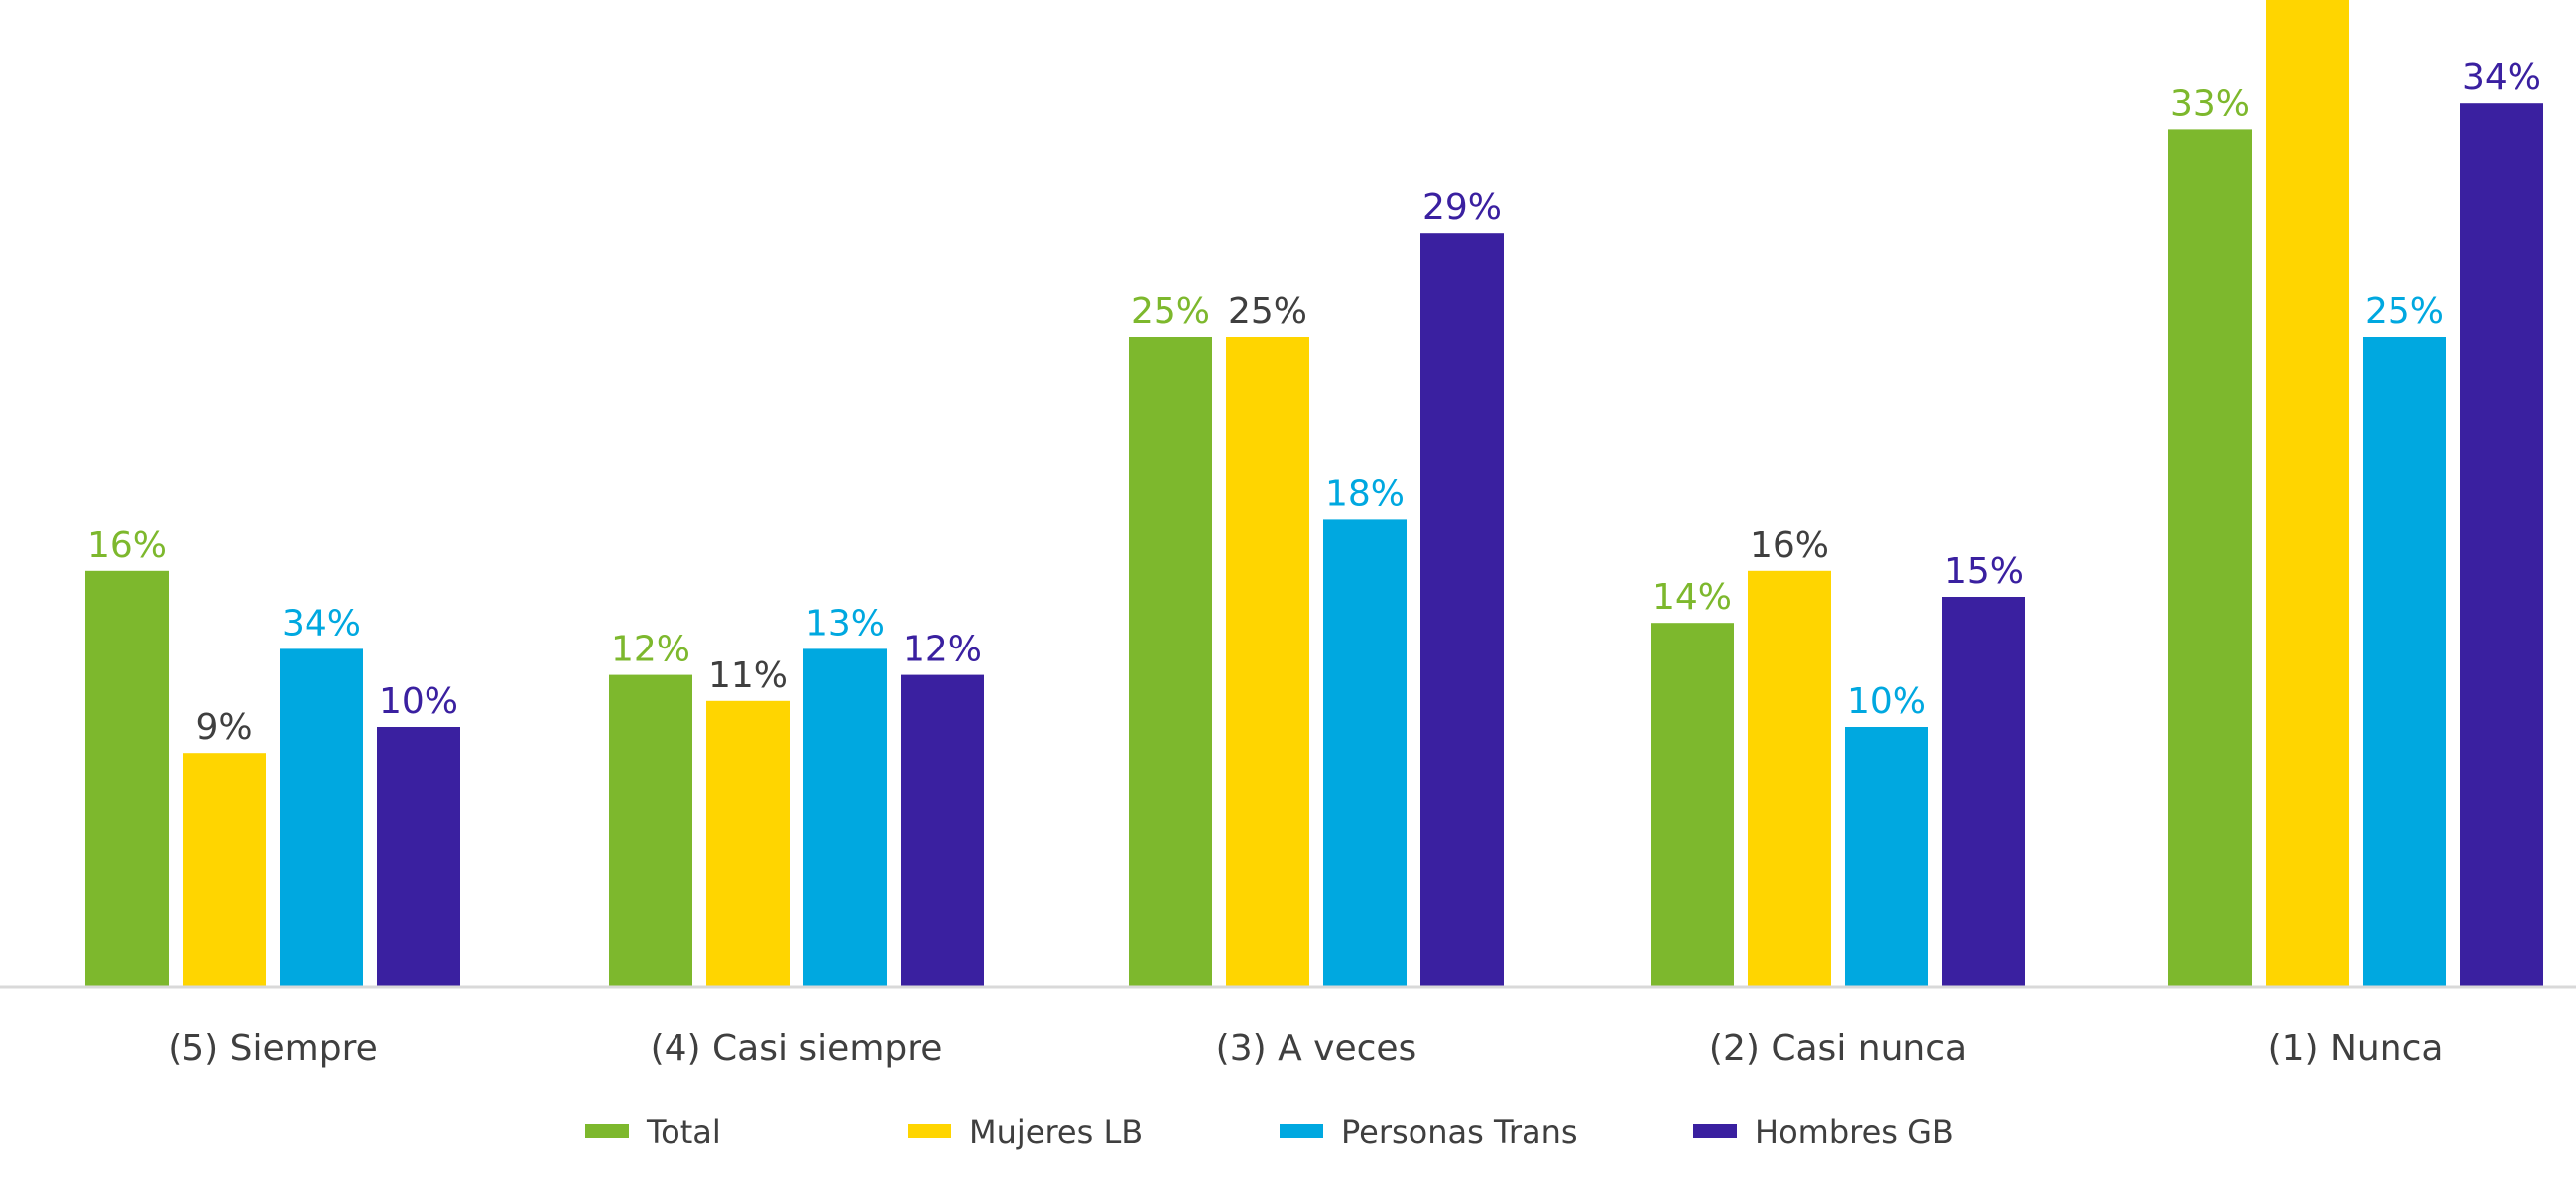  What do you see at coordinates (2356, 1049) in the screenshot?
I see `category-label-1-nunca: (1) Nunca` at bounding box center [2356, 1049].